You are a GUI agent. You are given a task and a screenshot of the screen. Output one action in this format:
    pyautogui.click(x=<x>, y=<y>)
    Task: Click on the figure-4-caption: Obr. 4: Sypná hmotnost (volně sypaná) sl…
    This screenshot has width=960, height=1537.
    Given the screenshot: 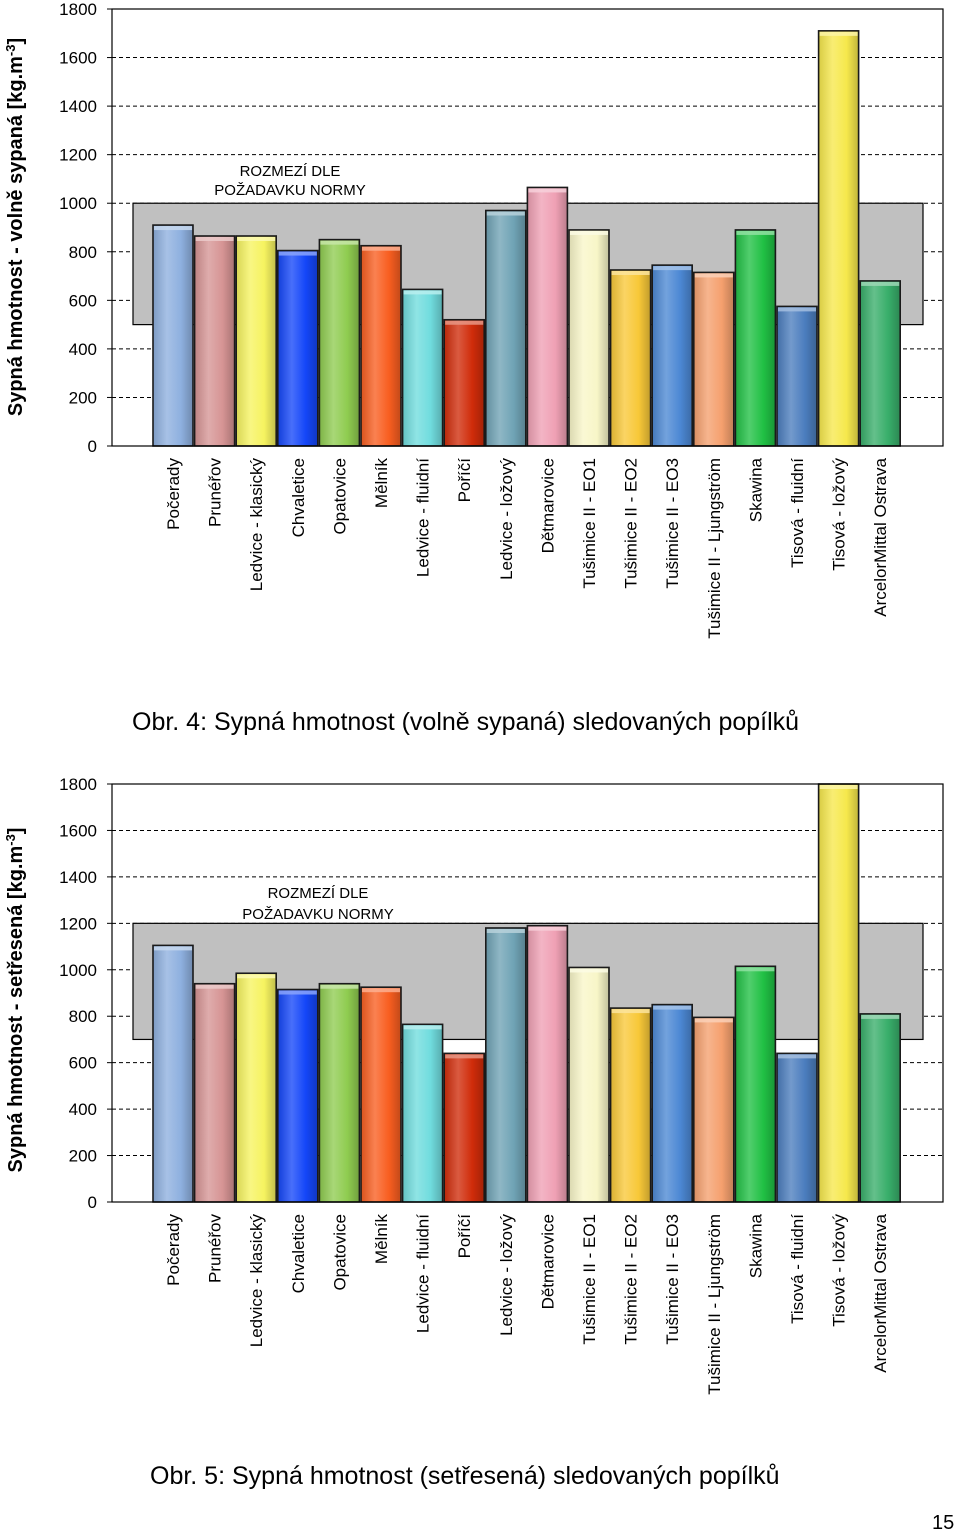 What is the action you would take?
    pyautogui.click(x=465, y=722)
    